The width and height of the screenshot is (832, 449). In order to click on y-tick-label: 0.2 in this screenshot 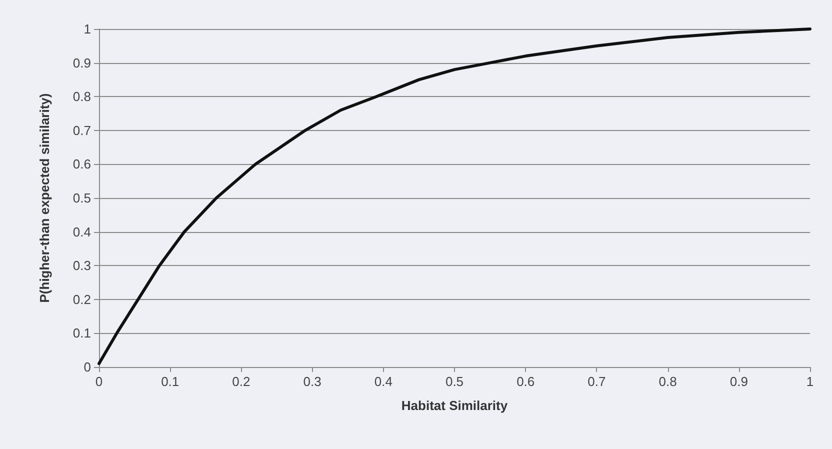, I will do `click(81, 299)`.